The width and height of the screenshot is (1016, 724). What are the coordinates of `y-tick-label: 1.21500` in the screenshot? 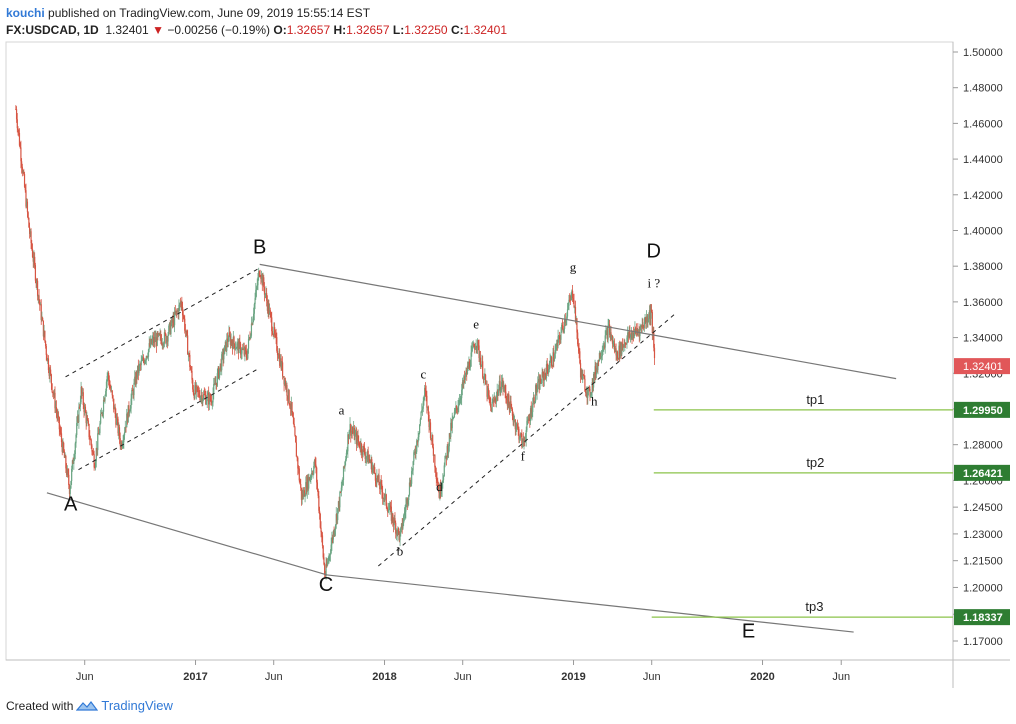 It's located at (983, 562).